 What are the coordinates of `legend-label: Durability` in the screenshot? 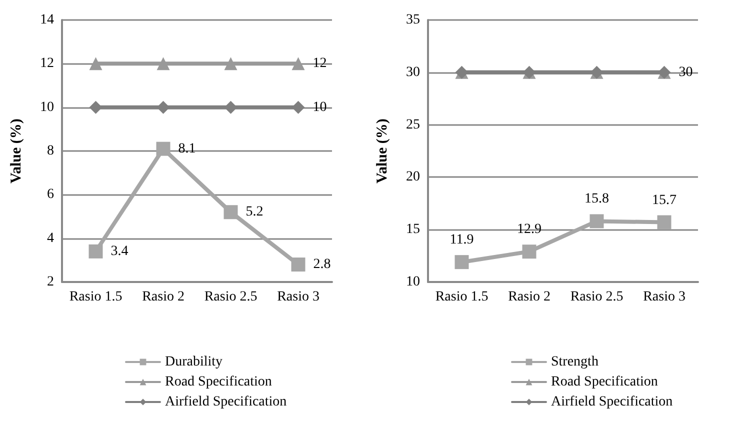 It's located at (194, 362).